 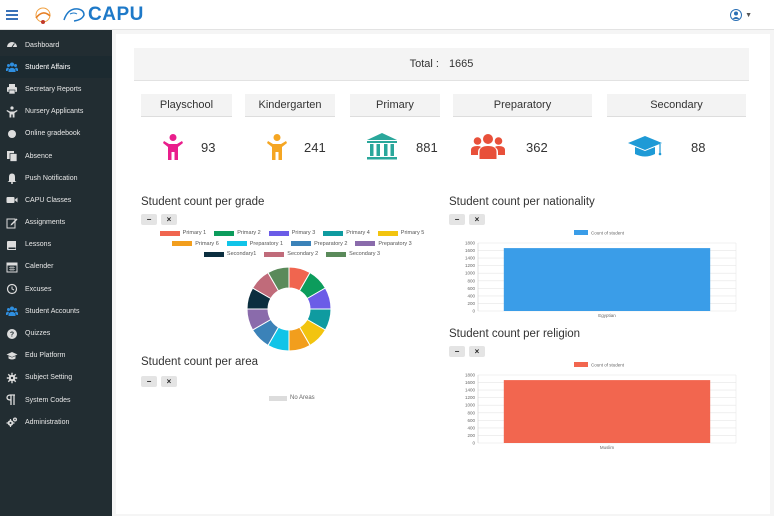 What do you see at coordinates (186, 105) in the screenshot?
I see `grade-box-playschool: Playschool` at bounding box center [186, 105].